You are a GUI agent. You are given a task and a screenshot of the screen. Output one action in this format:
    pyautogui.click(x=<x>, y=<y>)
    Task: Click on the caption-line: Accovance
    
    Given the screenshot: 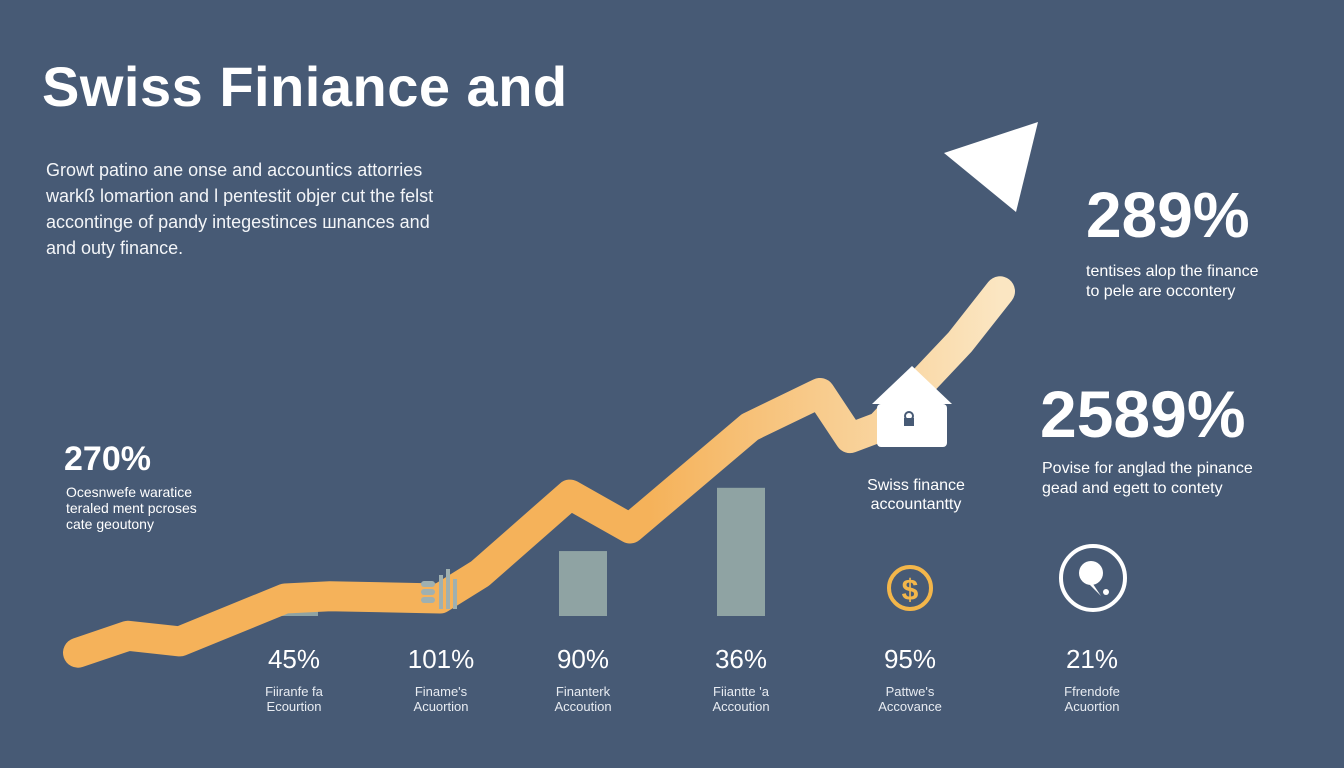 What is the action you would take?
    pyautogui.click(x=910, y=706)
    